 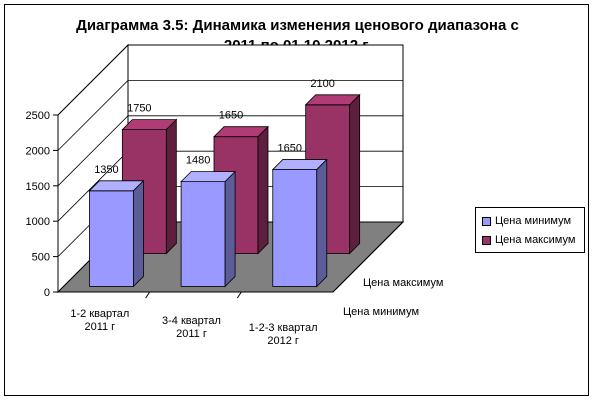 I want to click on x-category-label: 1-2 квартал 2011 г, so click(x=99, y=320).